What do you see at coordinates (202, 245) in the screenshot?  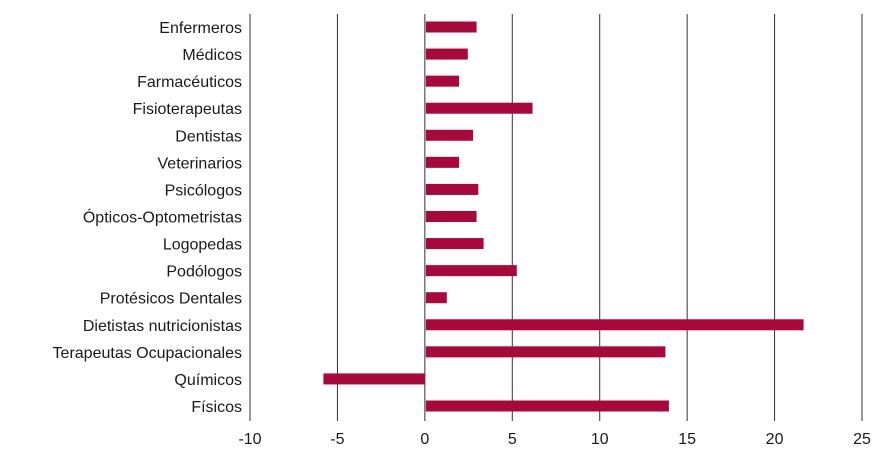 I see `category-label: Logopedas` at bounding box center [202, 245].